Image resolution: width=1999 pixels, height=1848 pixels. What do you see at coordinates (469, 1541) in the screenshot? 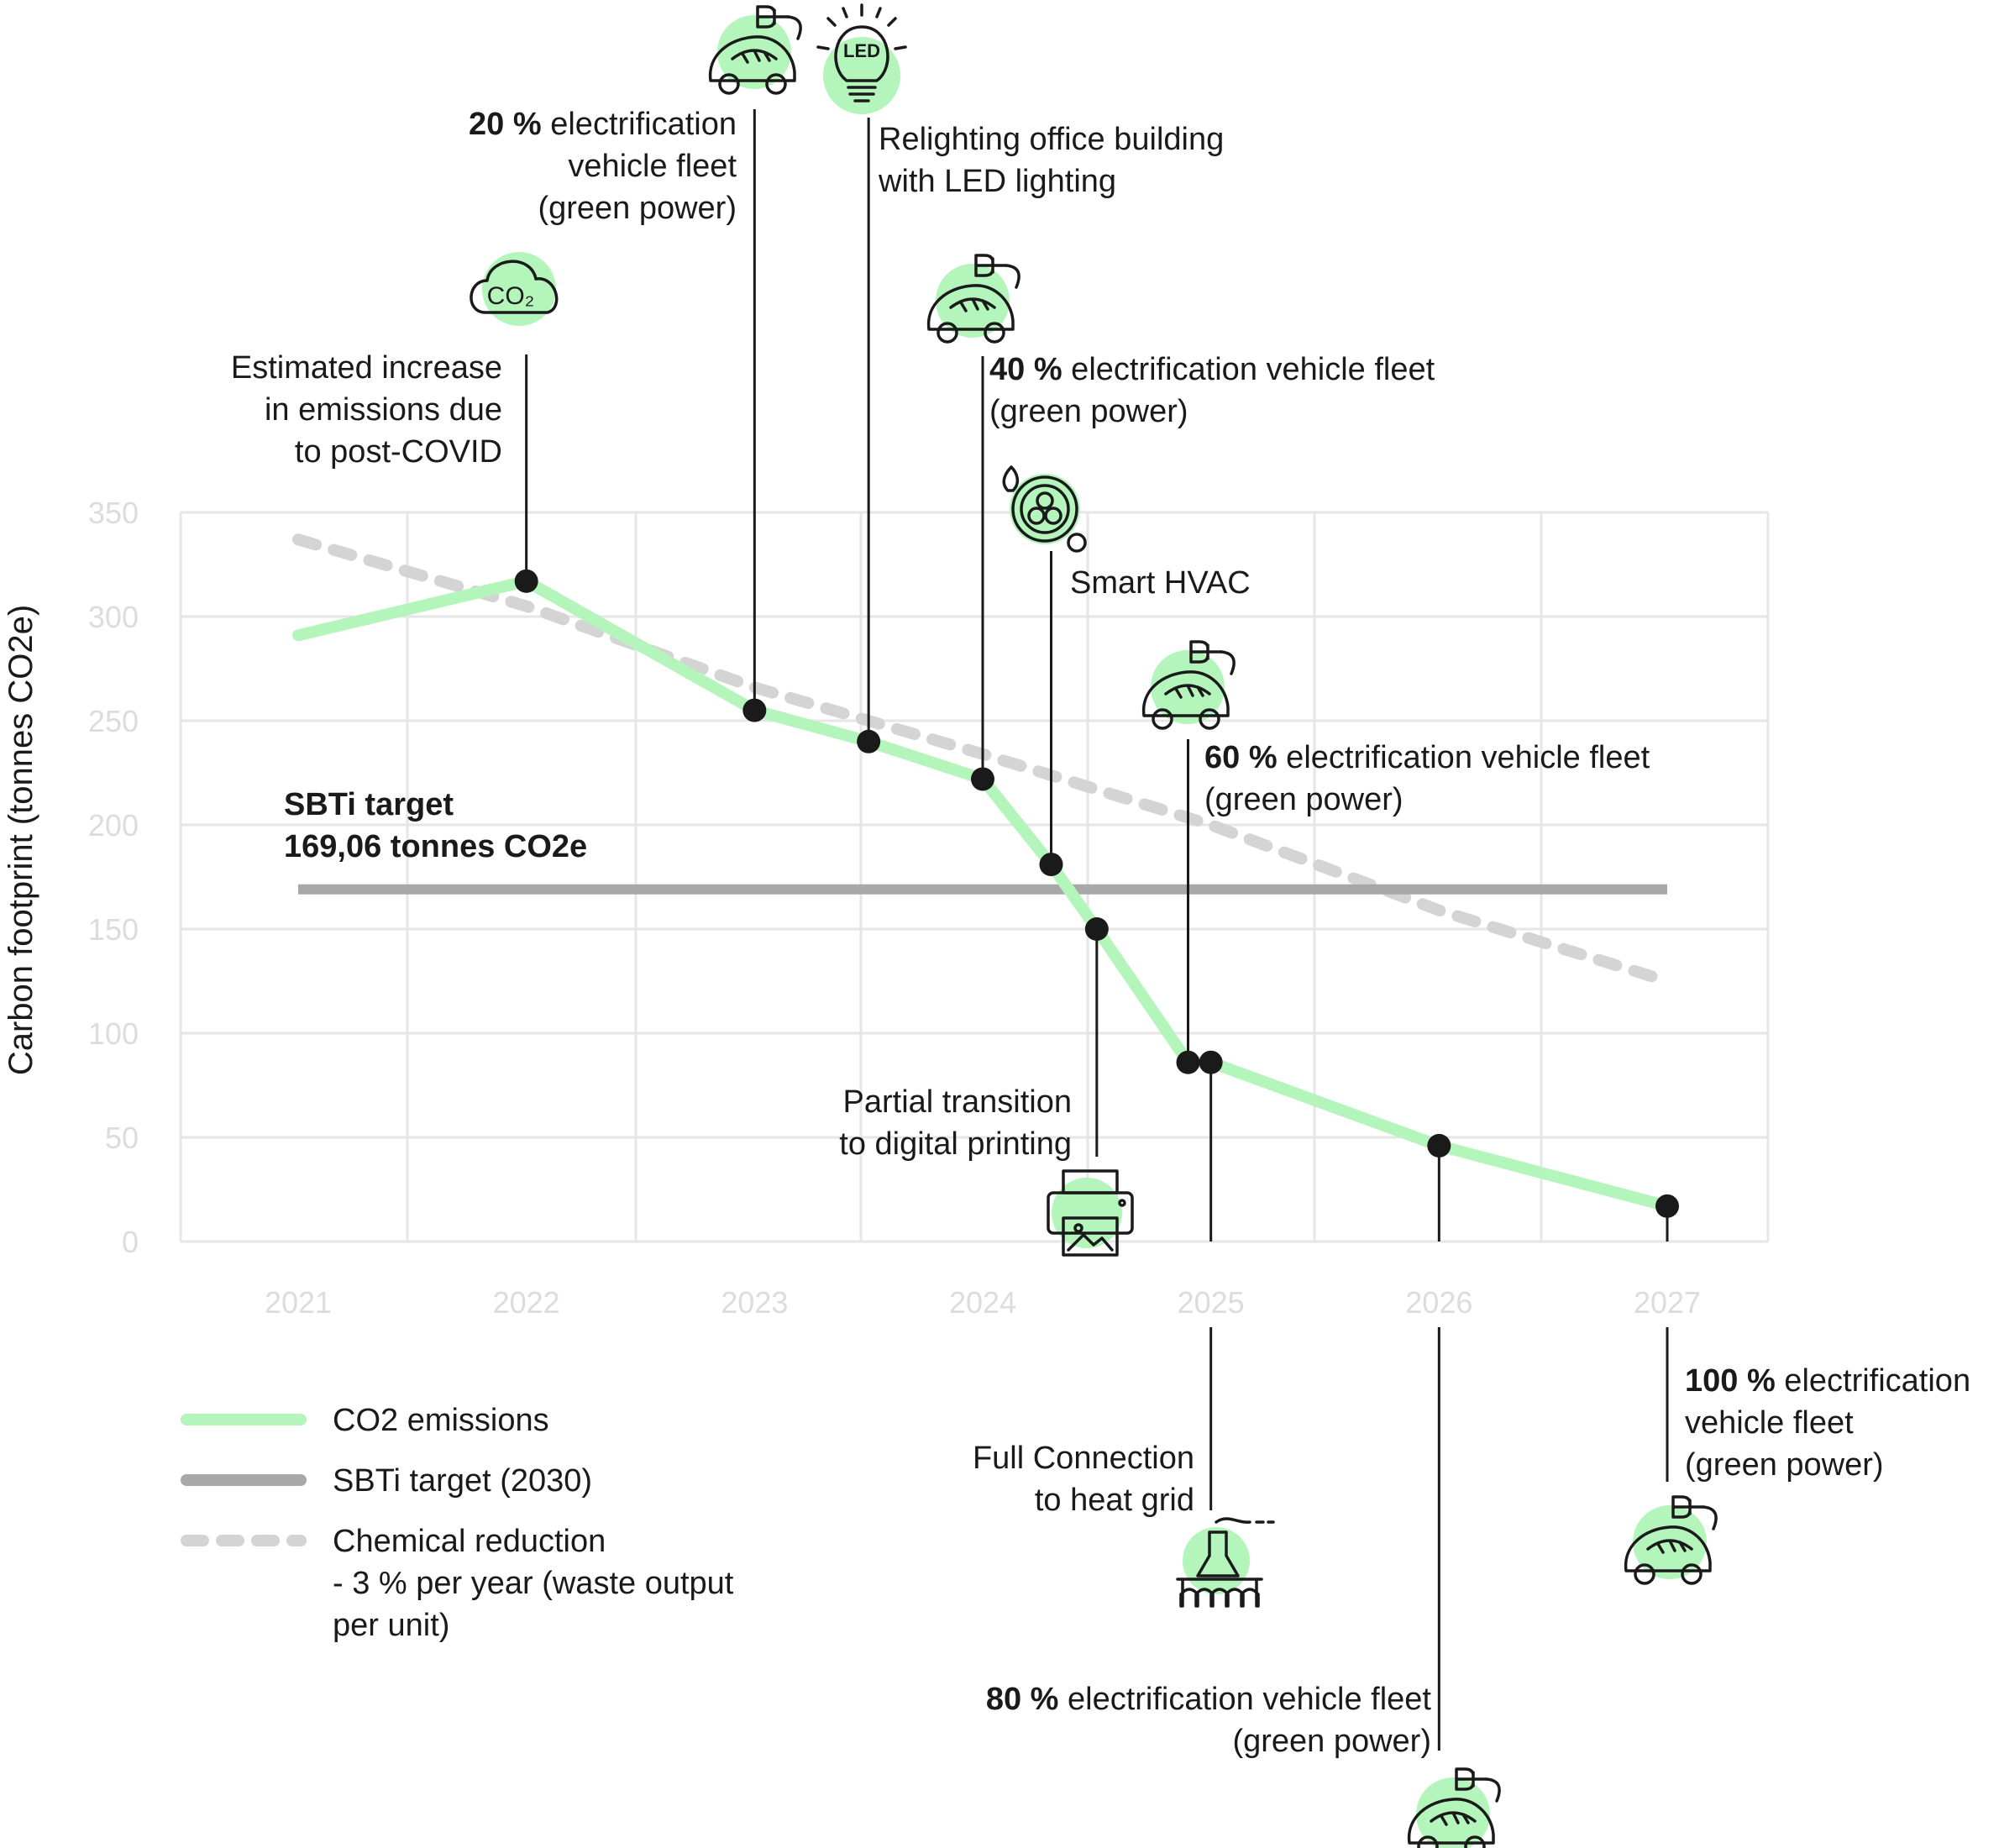
I see `legend-label: Chemical reduction` at bounding box center [469, 1541].